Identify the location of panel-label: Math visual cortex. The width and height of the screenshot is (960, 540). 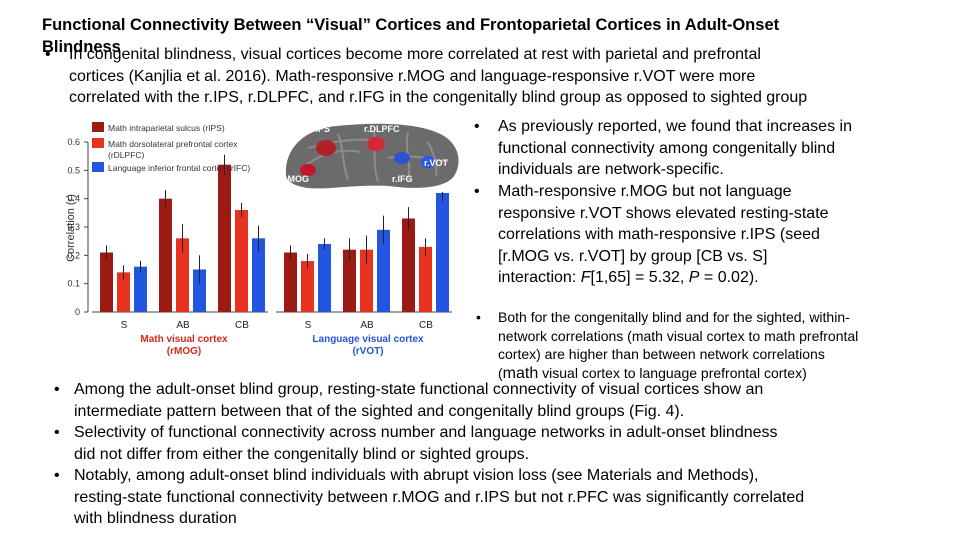
(184, 339).